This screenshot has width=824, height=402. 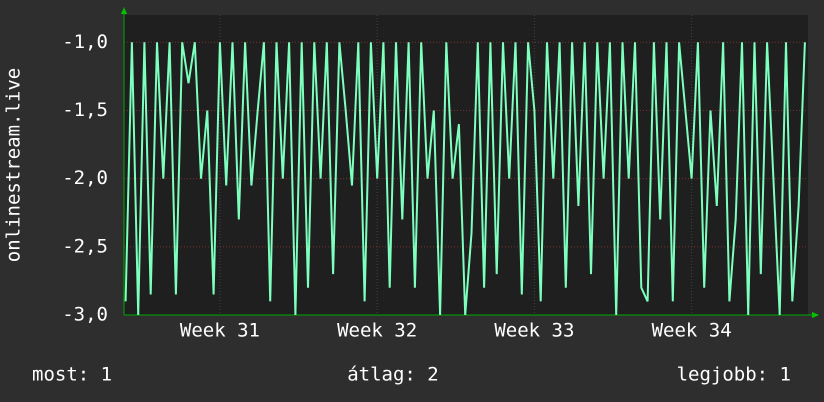 What do you see at coordinates (220, 331) in the screenshot?
I see `x-tick-label: Week 31` at bounding box center [220, 331].